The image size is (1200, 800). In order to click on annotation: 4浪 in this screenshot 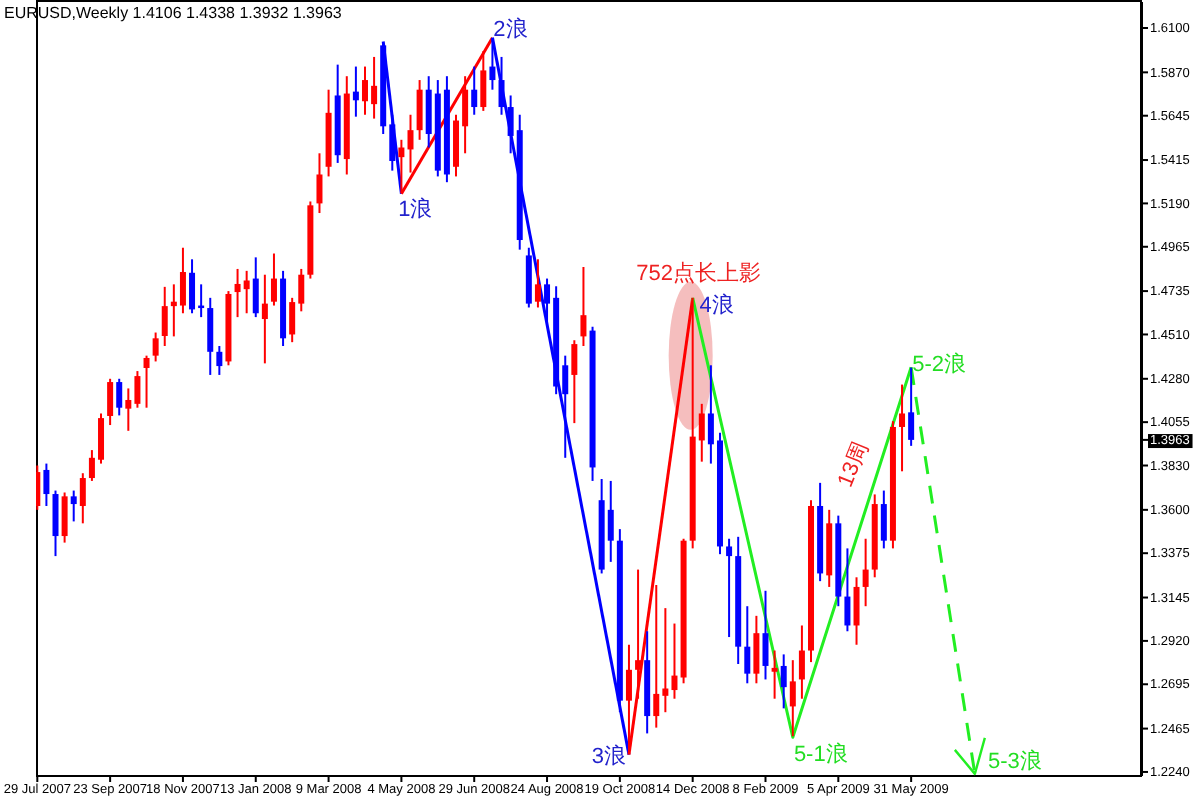, I will do `click(716, 304)`.